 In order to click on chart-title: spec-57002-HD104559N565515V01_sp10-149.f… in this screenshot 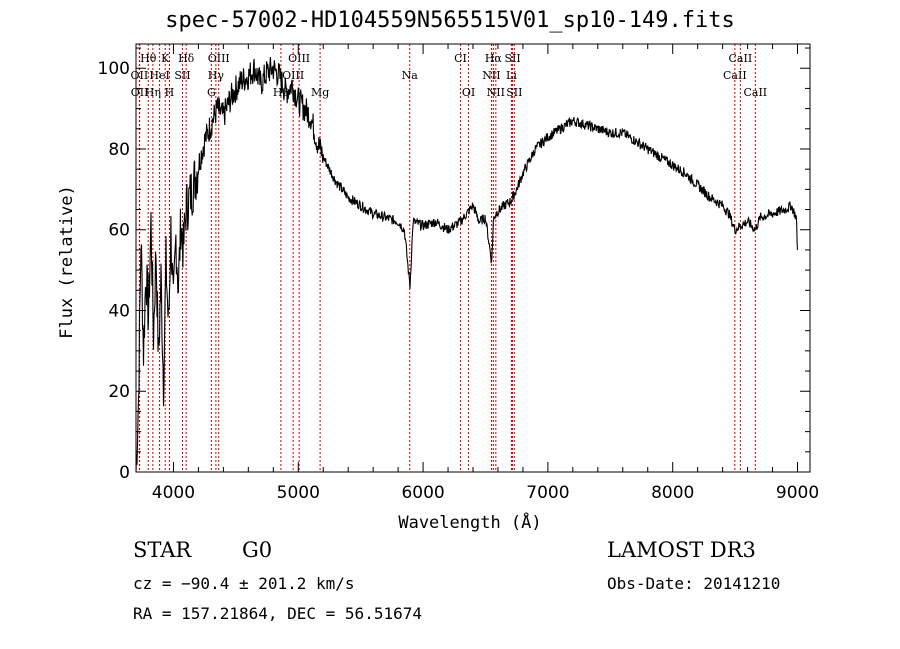, I will do `click(450, 20)`.